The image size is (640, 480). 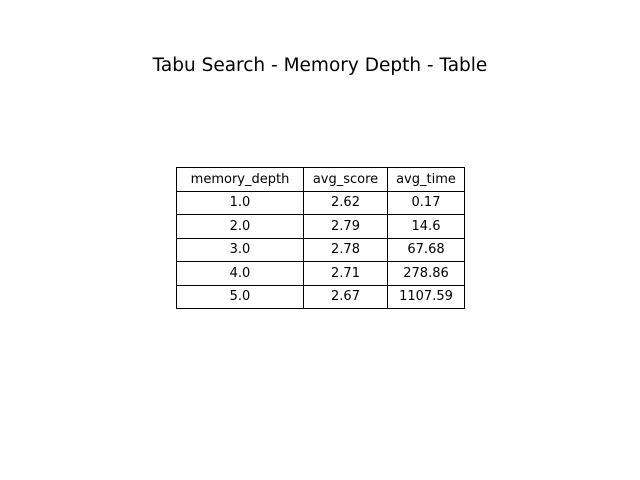 What do you see at coordinates (345, 273) in the screenshot?
I see `cell-avg-score: 2.71` at bounding box center [345, 273].